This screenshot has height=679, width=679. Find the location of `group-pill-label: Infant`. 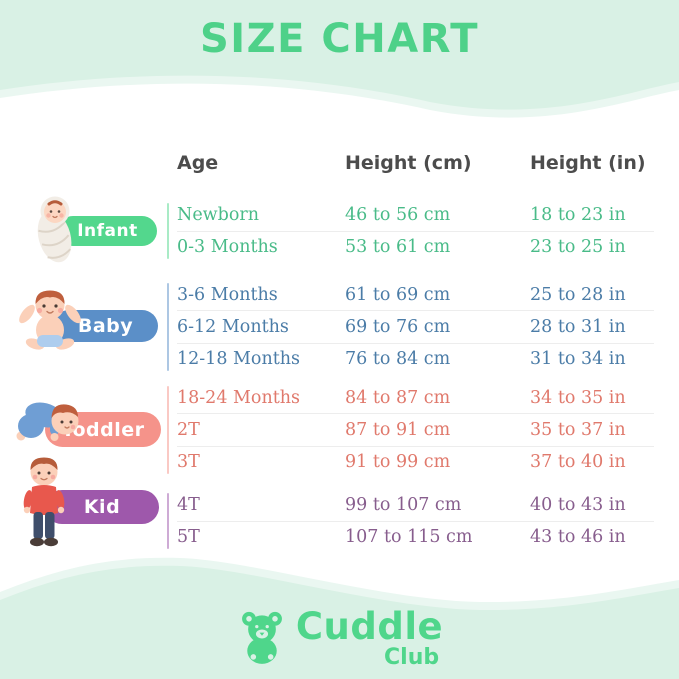

group-pill-label: Infant is located at coordinates (107, 231).